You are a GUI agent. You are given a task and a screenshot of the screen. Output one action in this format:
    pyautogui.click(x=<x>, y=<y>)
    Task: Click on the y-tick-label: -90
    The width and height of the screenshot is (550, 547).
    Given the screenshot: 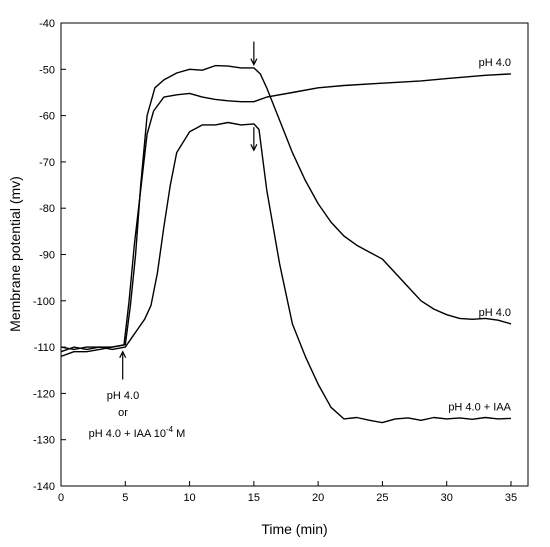 What is the action you would take?
    pyautogui.click(x=47, y=256)
    